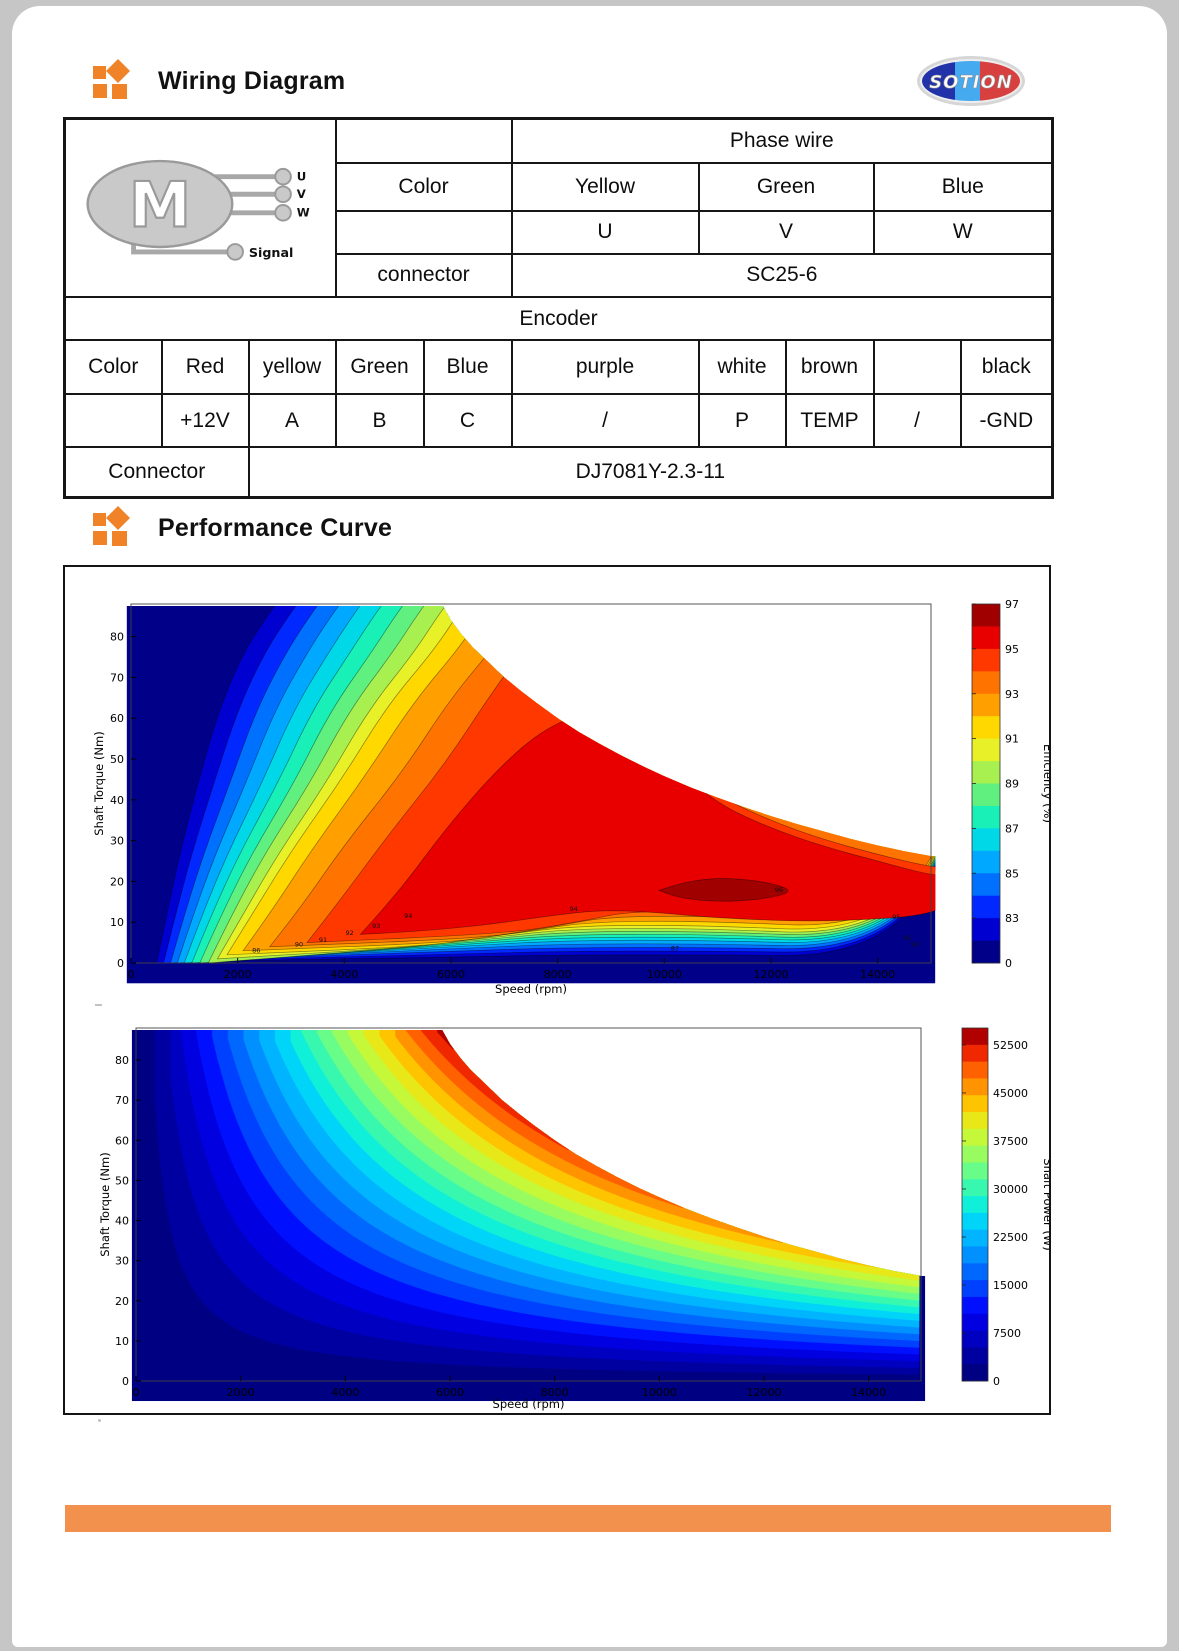  I want to click on motor-body, so click(160, 204).